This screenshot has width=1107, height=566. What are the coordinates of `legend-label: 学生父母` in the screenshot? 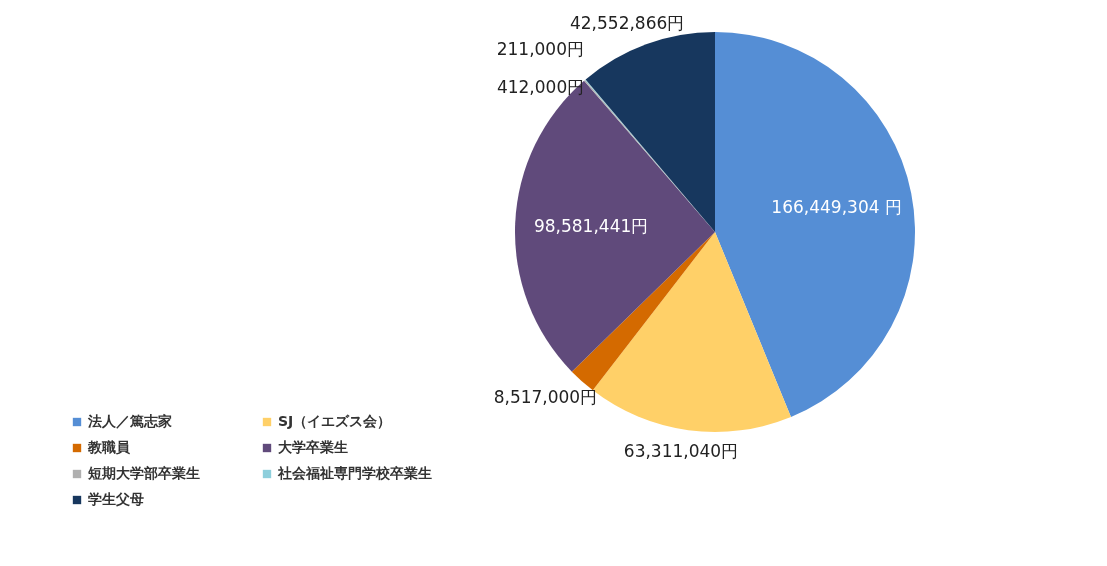 It's located at (116, 499).